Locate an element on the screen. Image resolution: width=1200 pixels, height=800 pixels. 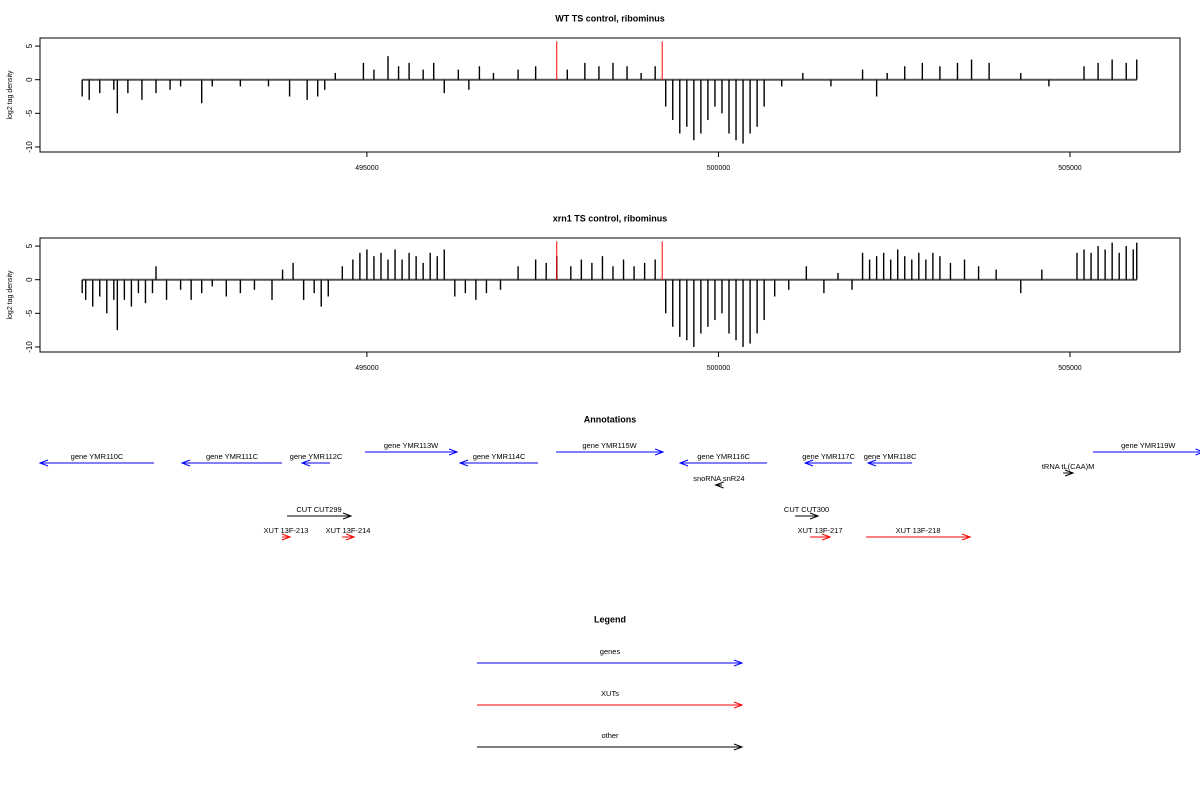
feature-label: XUT 13F-218 is located at coordinates (918, 530).